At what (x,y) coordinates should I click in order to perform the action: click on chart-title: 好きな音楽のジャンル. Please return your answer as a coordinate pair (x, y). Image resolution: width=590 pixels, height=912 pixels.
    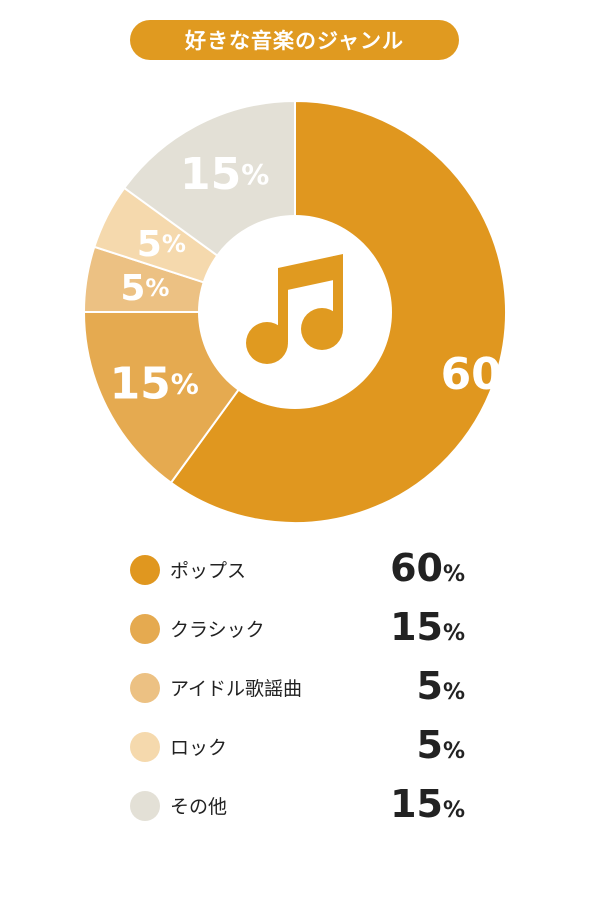
    Looking at the image, I should click on (294, 40).